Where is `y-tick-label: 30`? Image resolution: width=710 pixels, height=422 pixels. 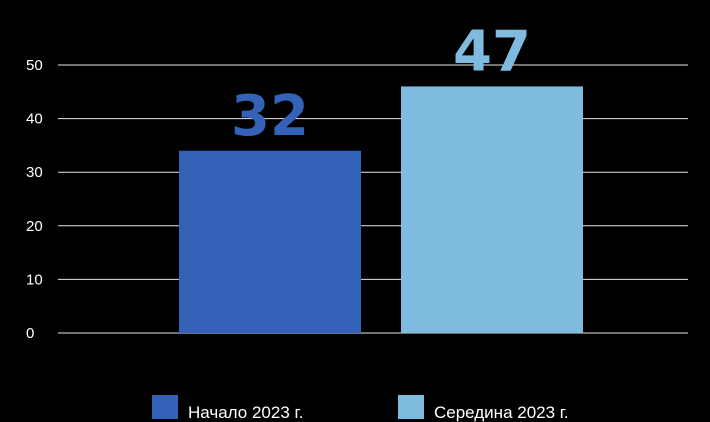 y-tick-label: 30 is located at coordinates (34, 172).